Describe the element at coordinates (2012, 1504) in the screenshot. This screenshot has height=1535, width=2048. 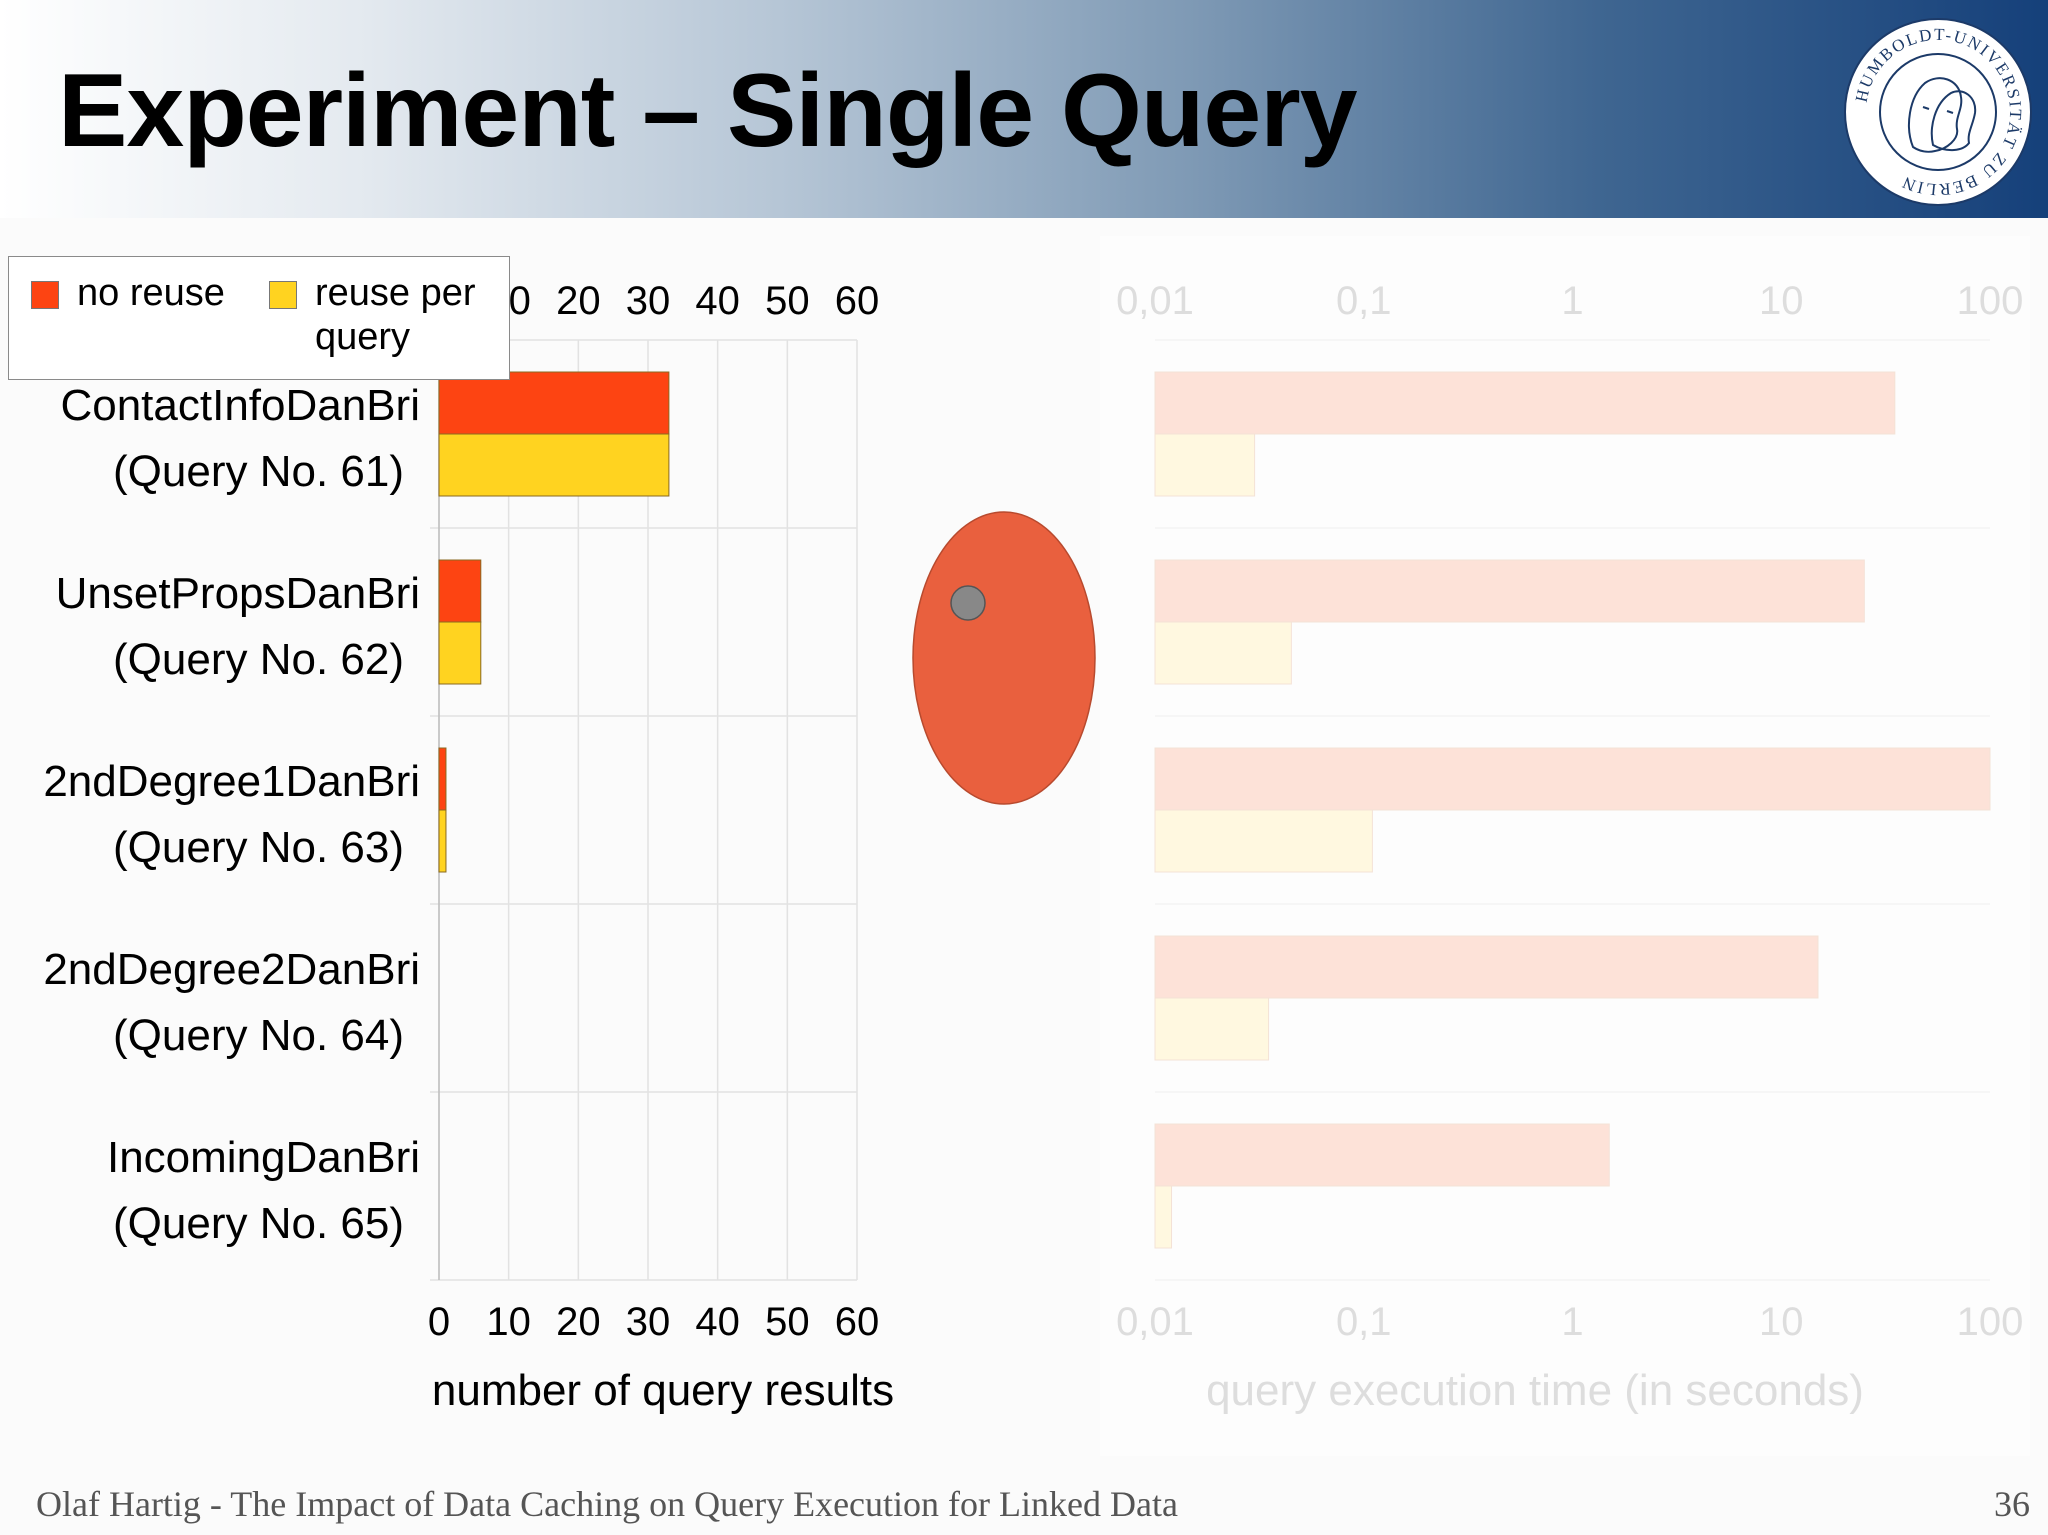
I see `page-number: 36` at that location.